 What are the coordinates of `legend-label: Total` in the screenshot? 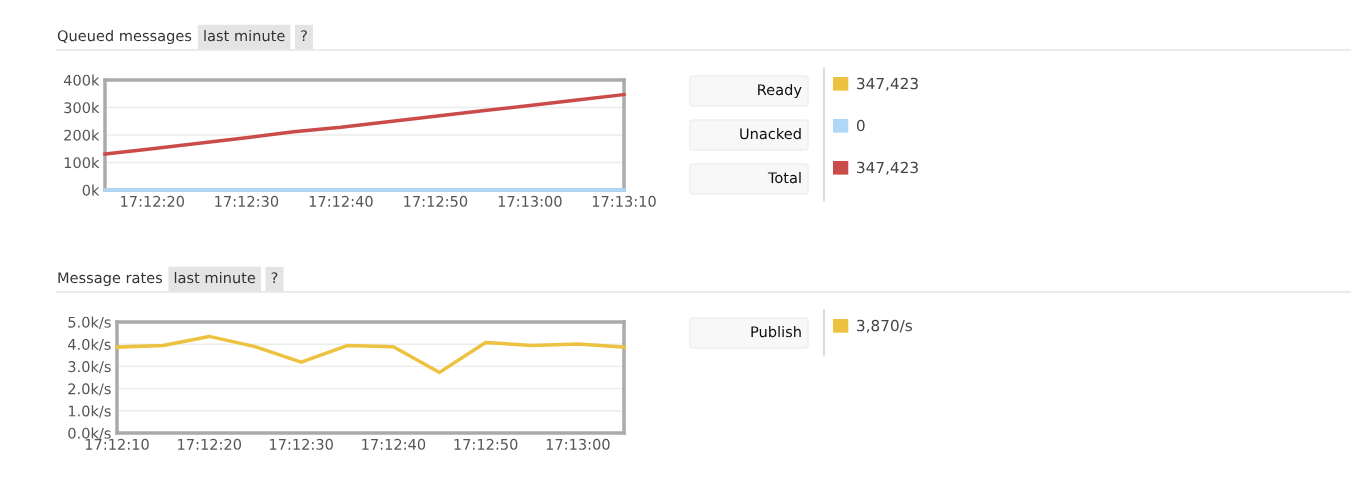 It's located at (784, 177).